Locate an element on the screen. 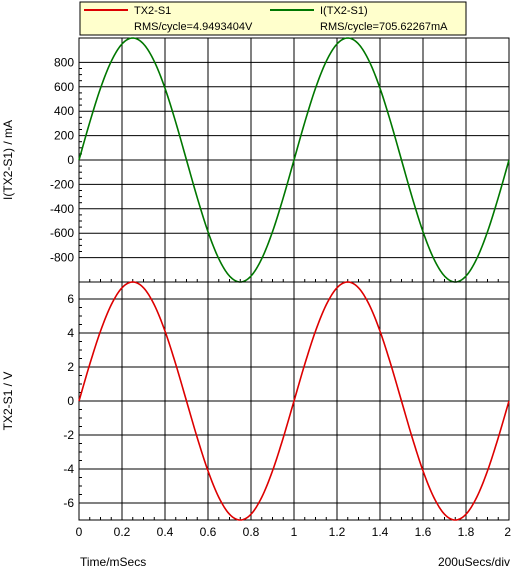 Image resolution: width=512 pixels, height=568 pixels. legend-box is located at coordinates (273, 18).